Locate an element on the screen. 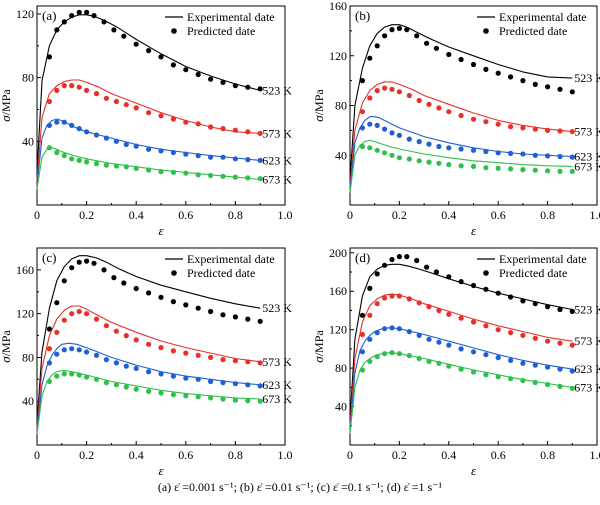 The image size is (600, 505). series-label: 523 K is located at coordinates (277, 90).